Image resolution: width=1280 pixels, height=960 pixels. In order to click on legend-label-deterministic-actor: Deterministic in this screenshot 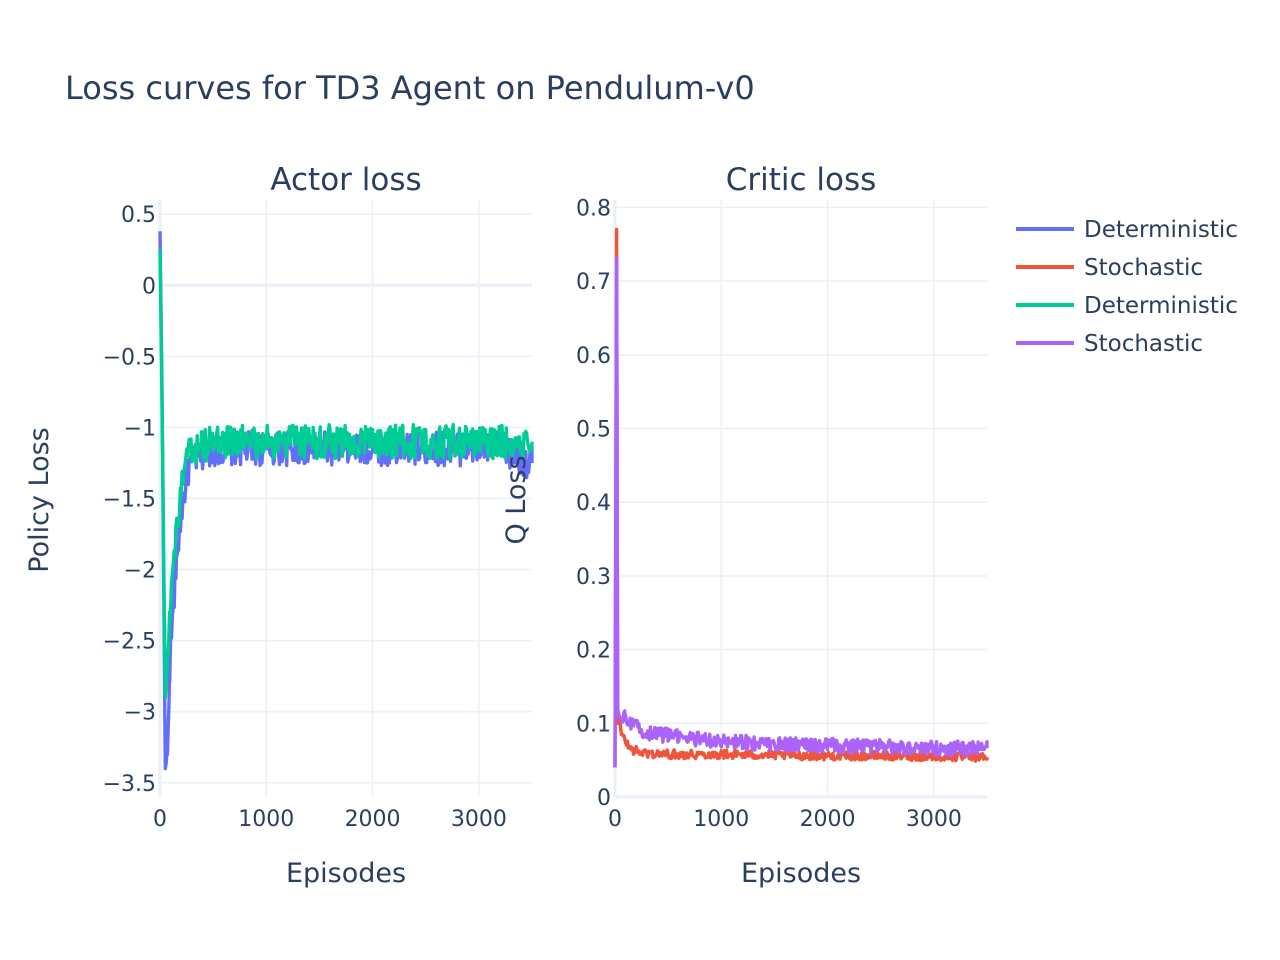, I will do `click(1161, 230)`.